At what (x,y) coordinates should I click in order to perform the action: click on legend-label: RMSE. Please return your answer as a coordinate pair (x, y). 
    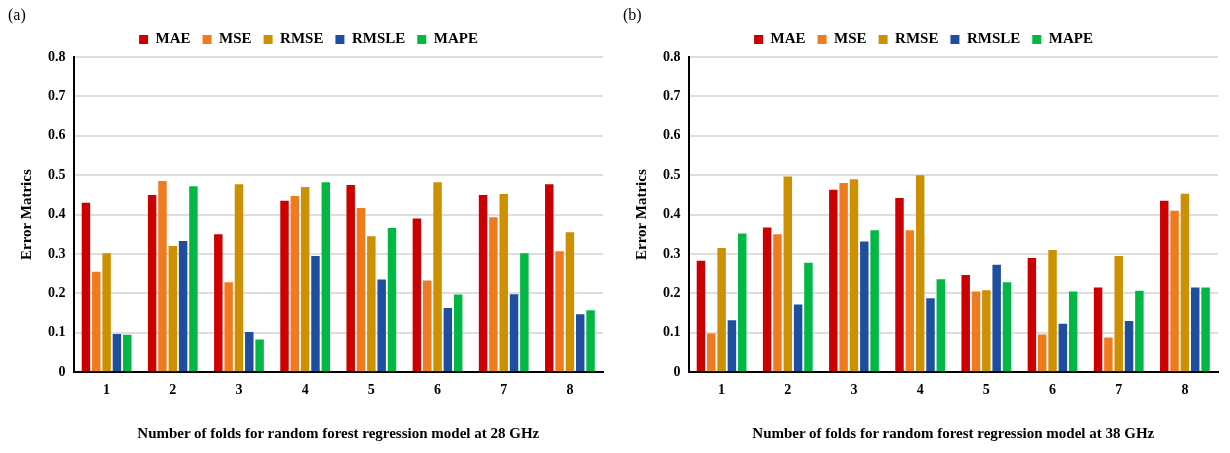
    Looking at the image, I should click on (917, 38).